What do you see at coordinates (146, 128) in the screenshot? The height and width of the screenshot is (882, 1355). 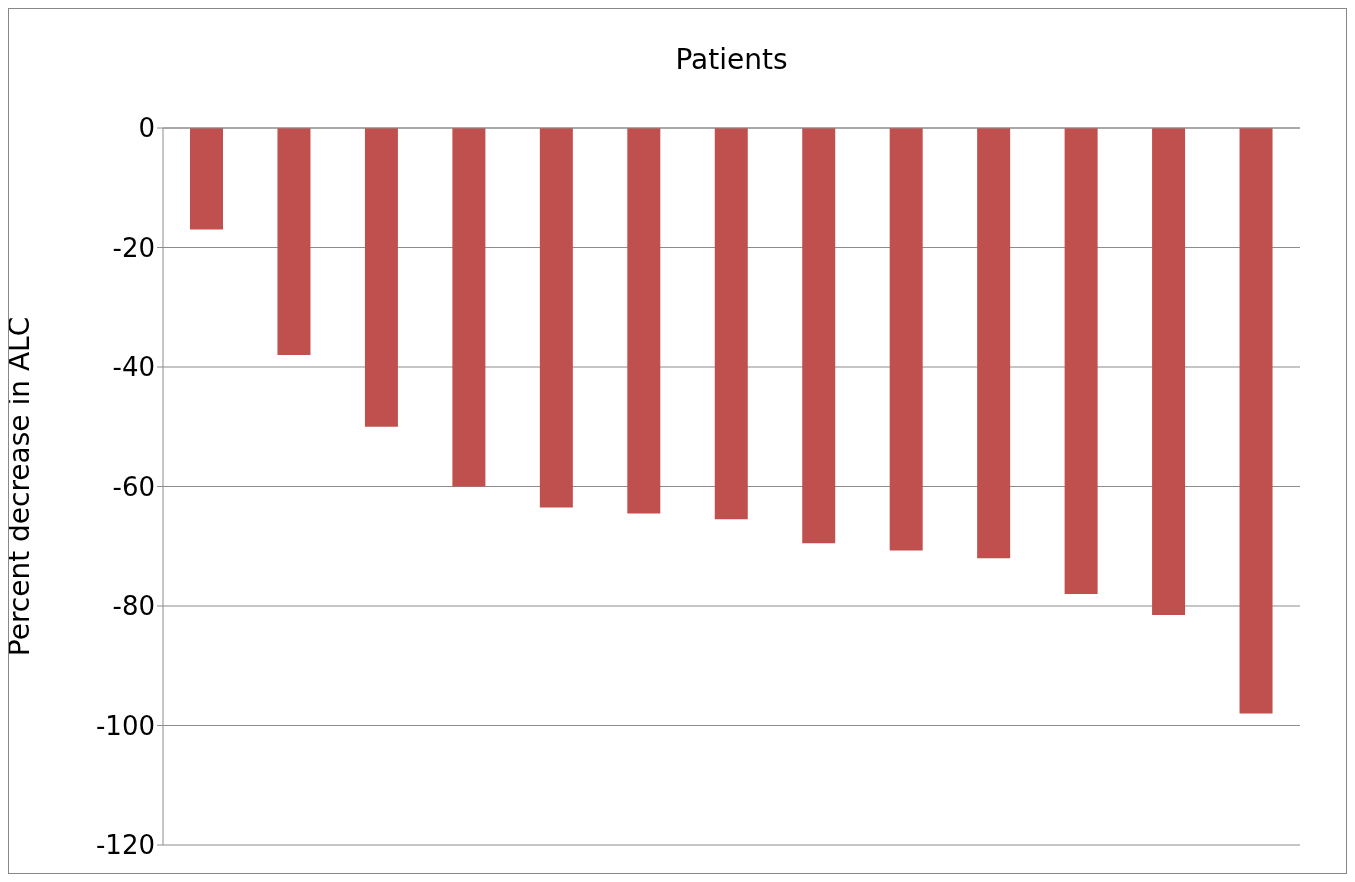 I see `y-tick-label: 0` at bounding box center [146, 128].